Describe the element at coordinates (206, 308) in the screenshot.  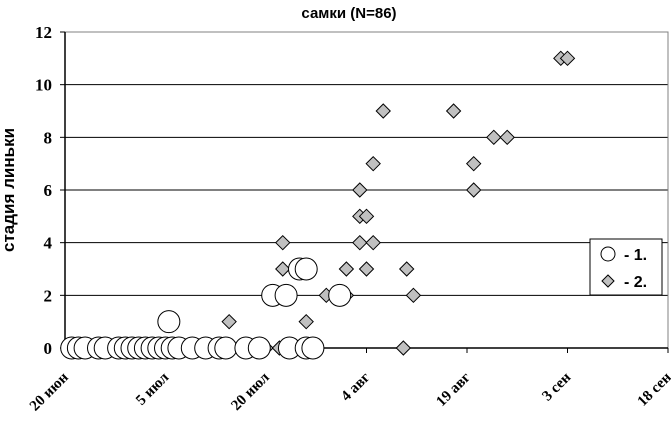
I see `series-1-points` at that location.